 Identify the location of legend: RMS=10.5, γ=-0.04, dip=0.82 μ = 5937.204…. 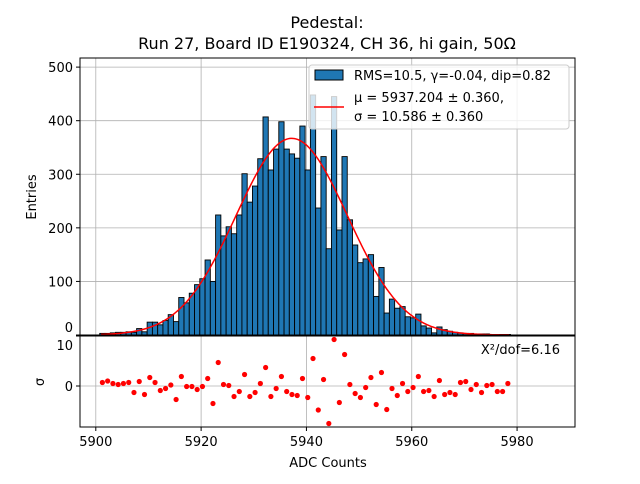
(439, 97).